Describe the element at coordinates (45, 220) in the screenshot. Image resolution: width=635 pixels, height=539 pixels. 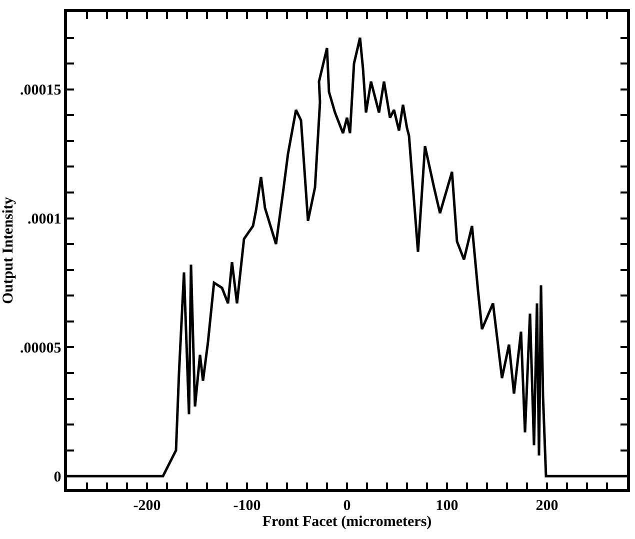
I see `y-tick-label: .0001` at that location.